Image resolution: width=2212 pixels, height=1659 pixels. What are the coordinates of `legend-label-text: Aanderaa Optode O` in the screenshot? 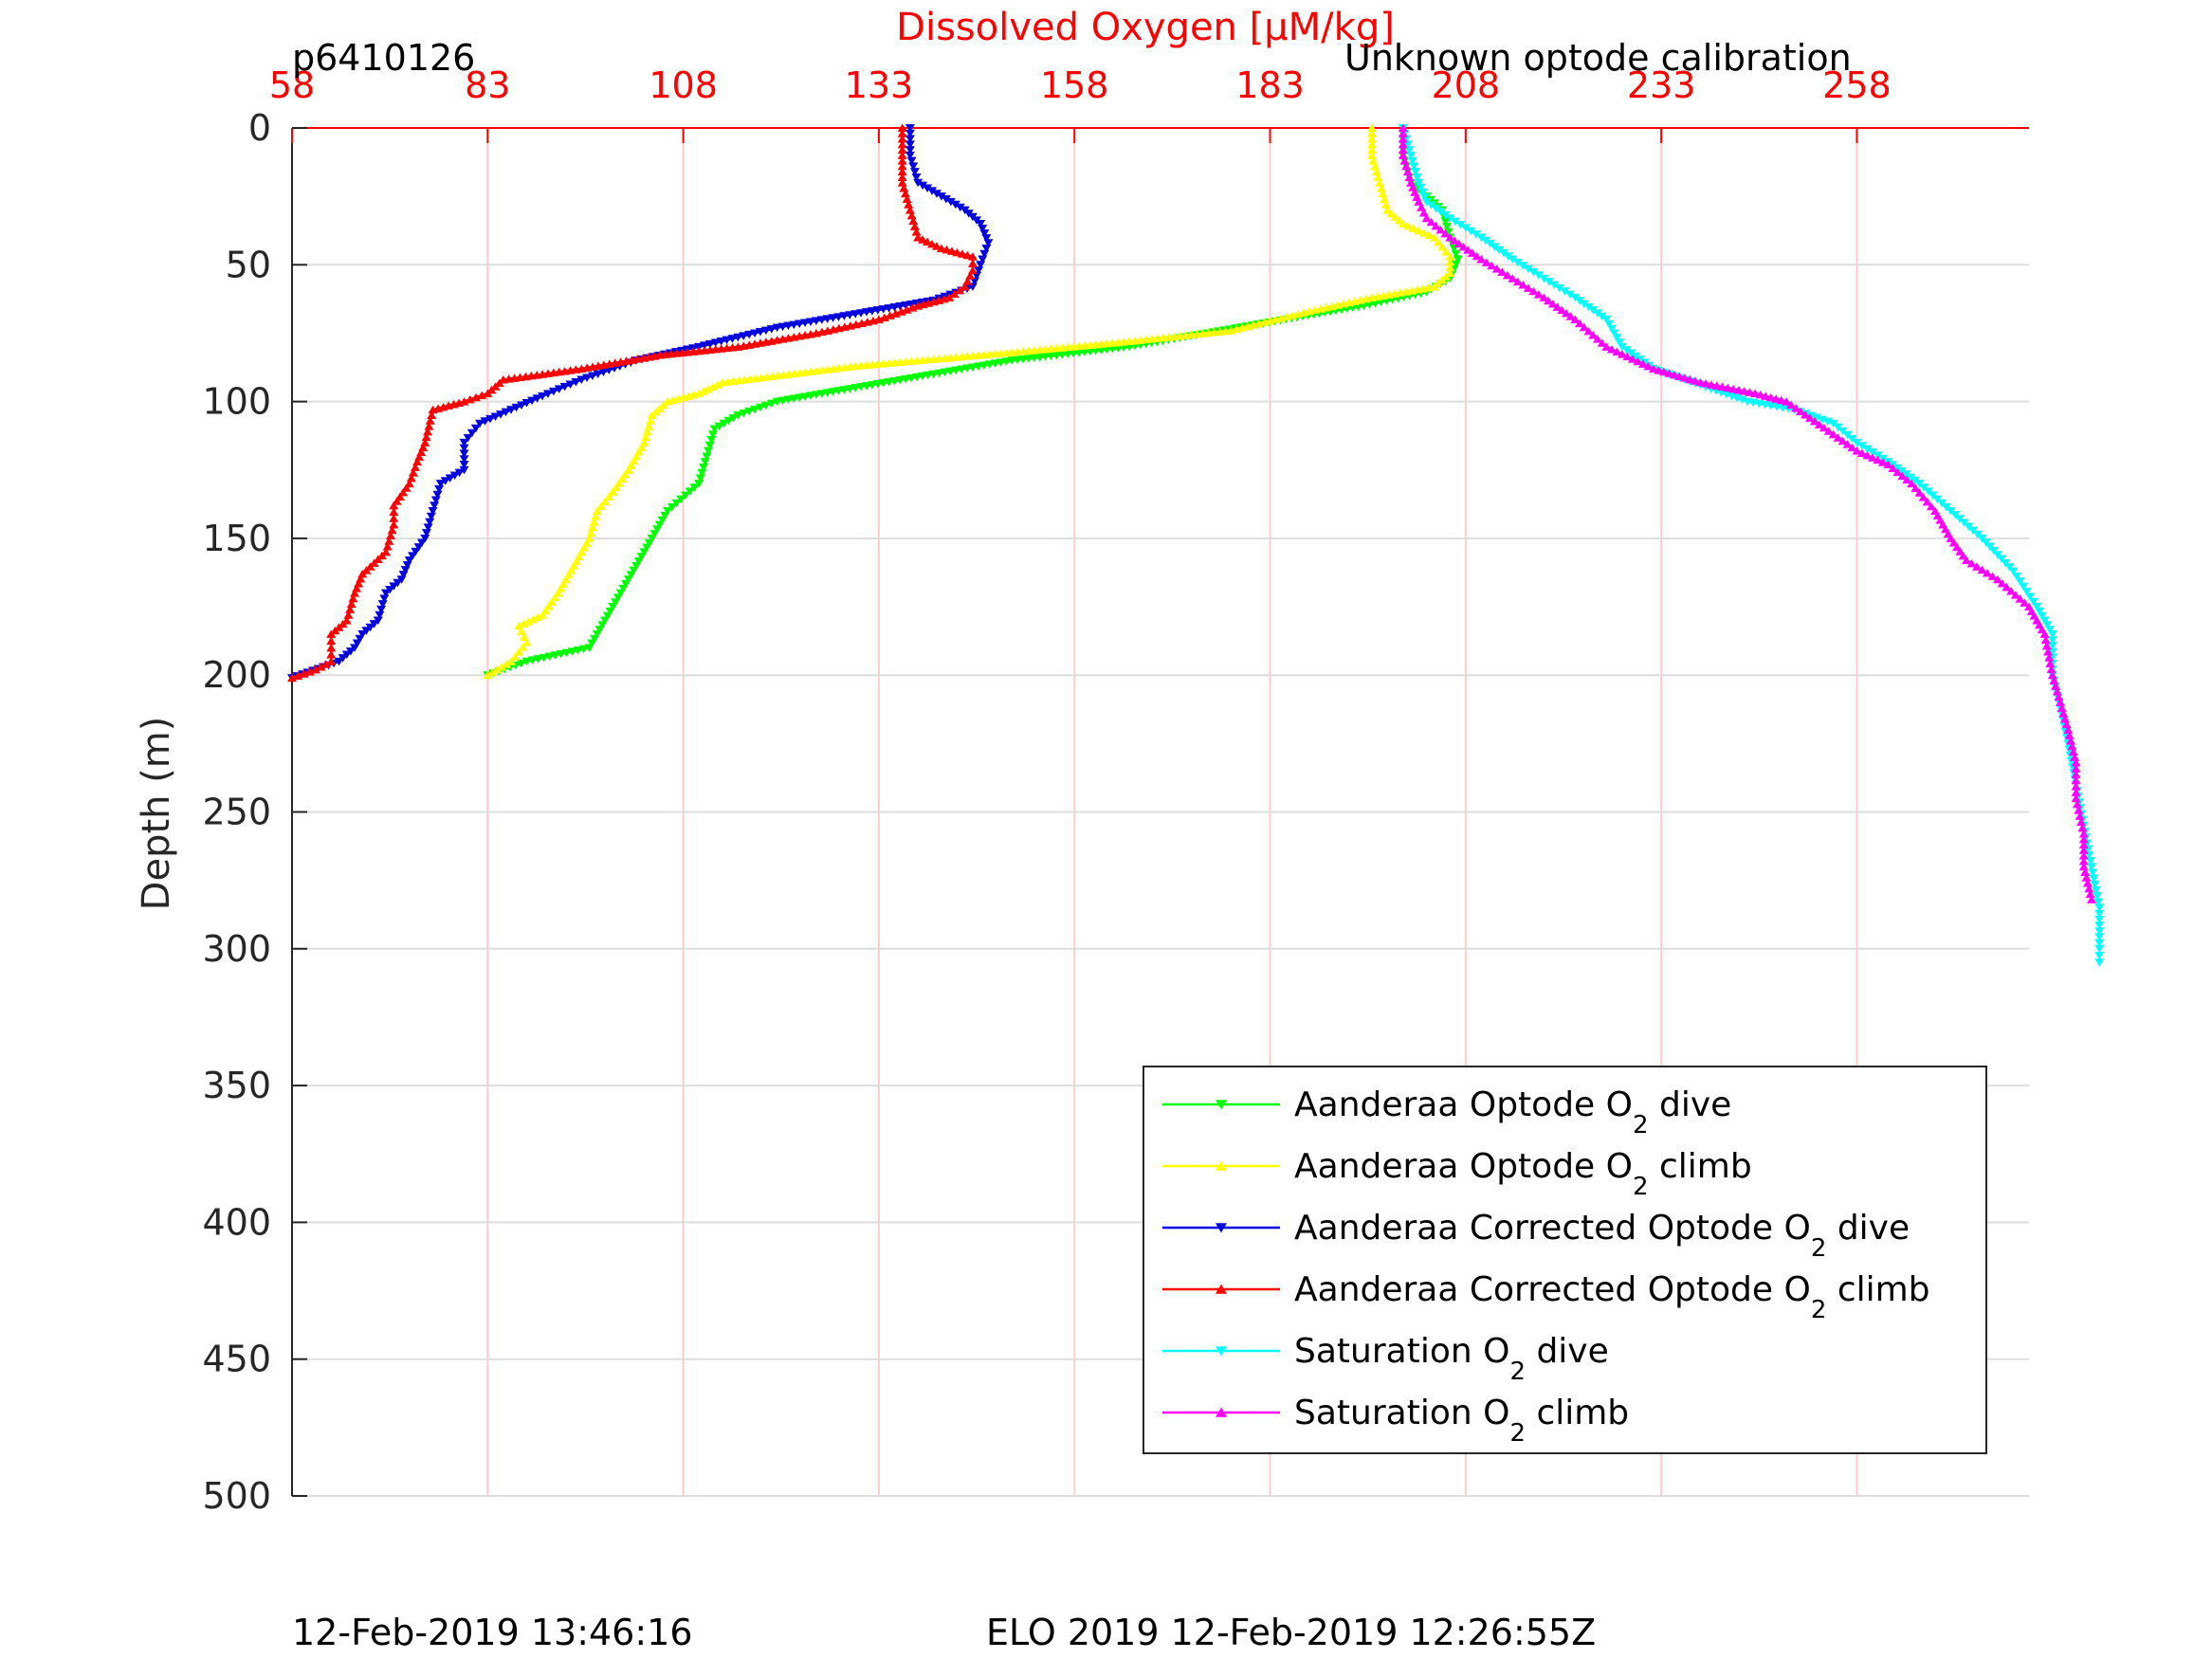 It's located at (1463, 1166).